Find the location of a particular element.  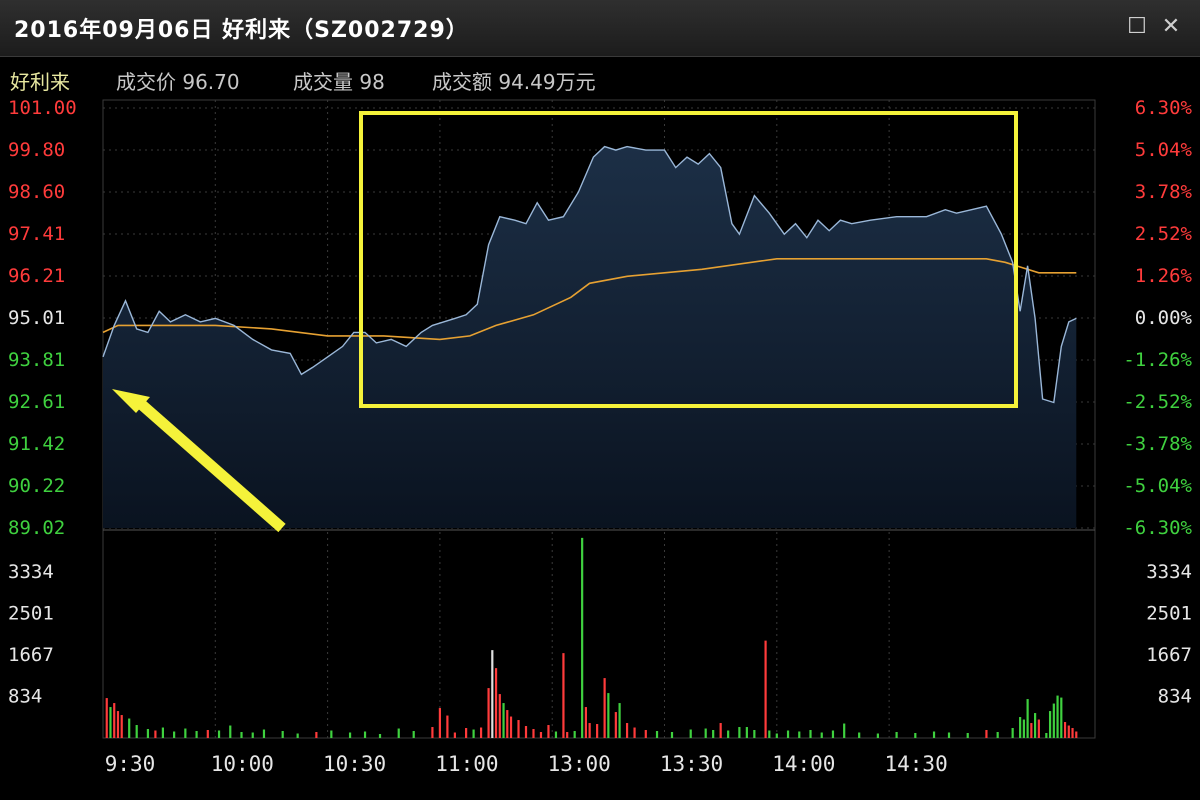

time-tick-label: 10:30 is located at coordinates (354, 764).